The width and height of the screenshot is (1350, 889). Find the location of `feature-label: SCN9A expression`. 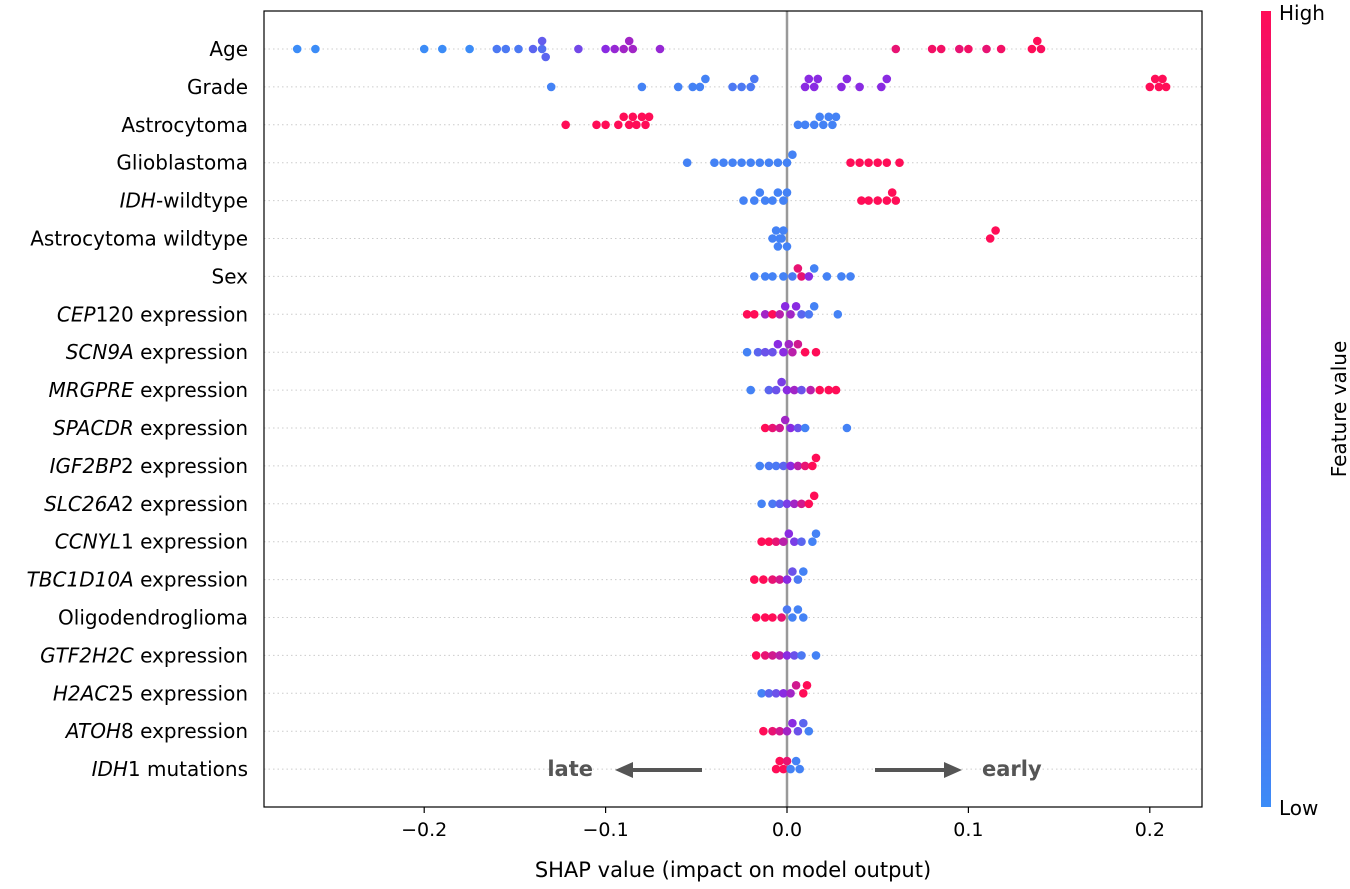

feature-label: SCN9A expression is located at coordinates (157, 352).